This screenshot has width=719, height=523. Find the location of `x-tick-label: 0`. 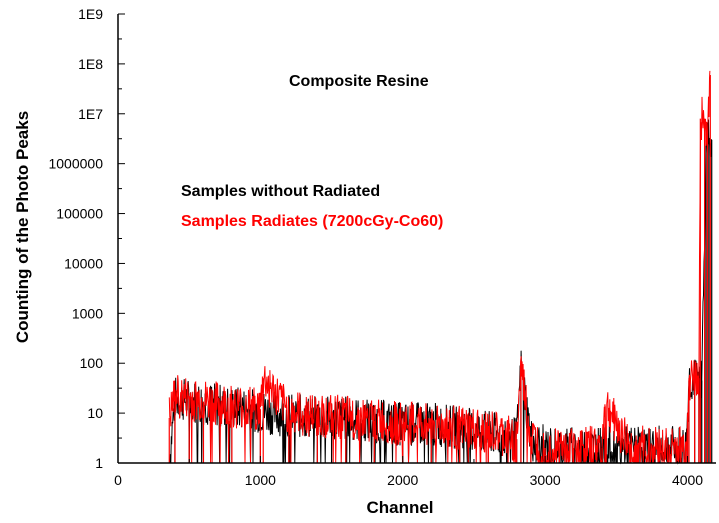

x-tick-label: 0 is located at coordinates (118, 480).